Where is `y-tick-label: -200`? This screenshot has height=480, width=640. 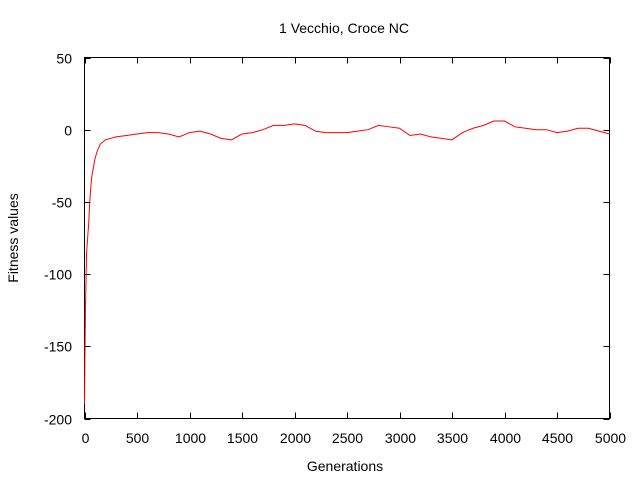
y-tick-label: -200 is located at coordinates (58, 420).